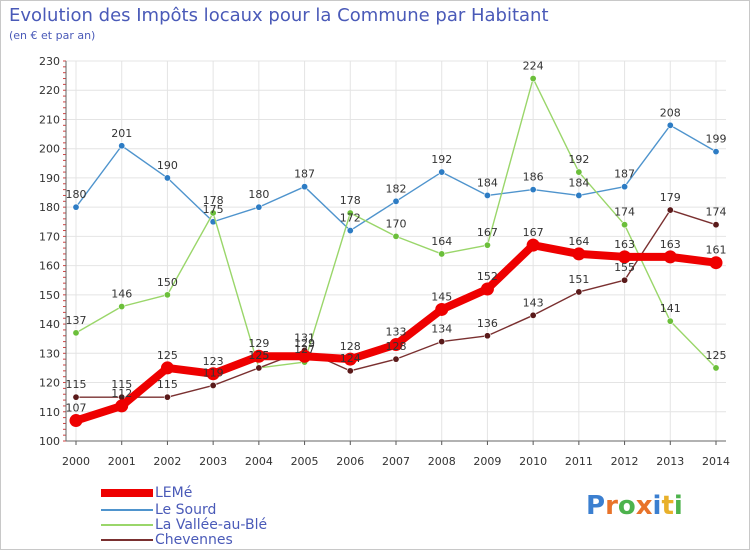 The height and width of the screenshot is (550, 750). I want to click on data-label-chevennes: 155, so click(624, 267).